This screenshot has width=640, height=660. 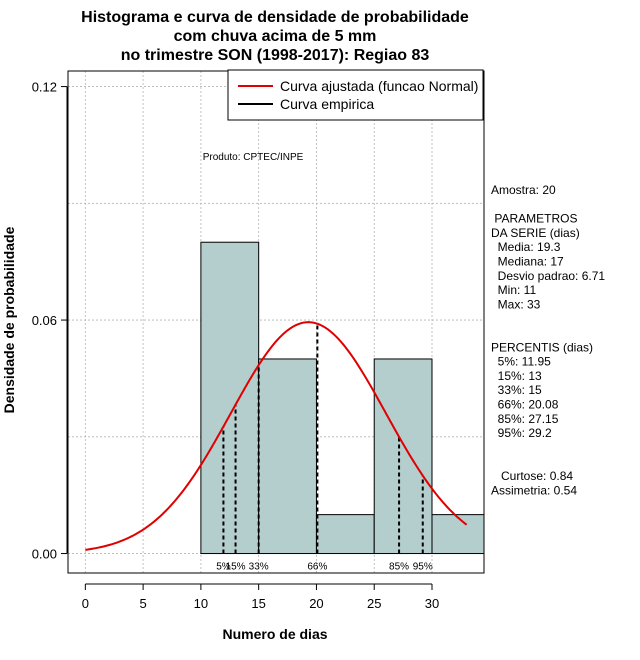 I want to click on x-tick-label: 0, so click(x=85, y=603).